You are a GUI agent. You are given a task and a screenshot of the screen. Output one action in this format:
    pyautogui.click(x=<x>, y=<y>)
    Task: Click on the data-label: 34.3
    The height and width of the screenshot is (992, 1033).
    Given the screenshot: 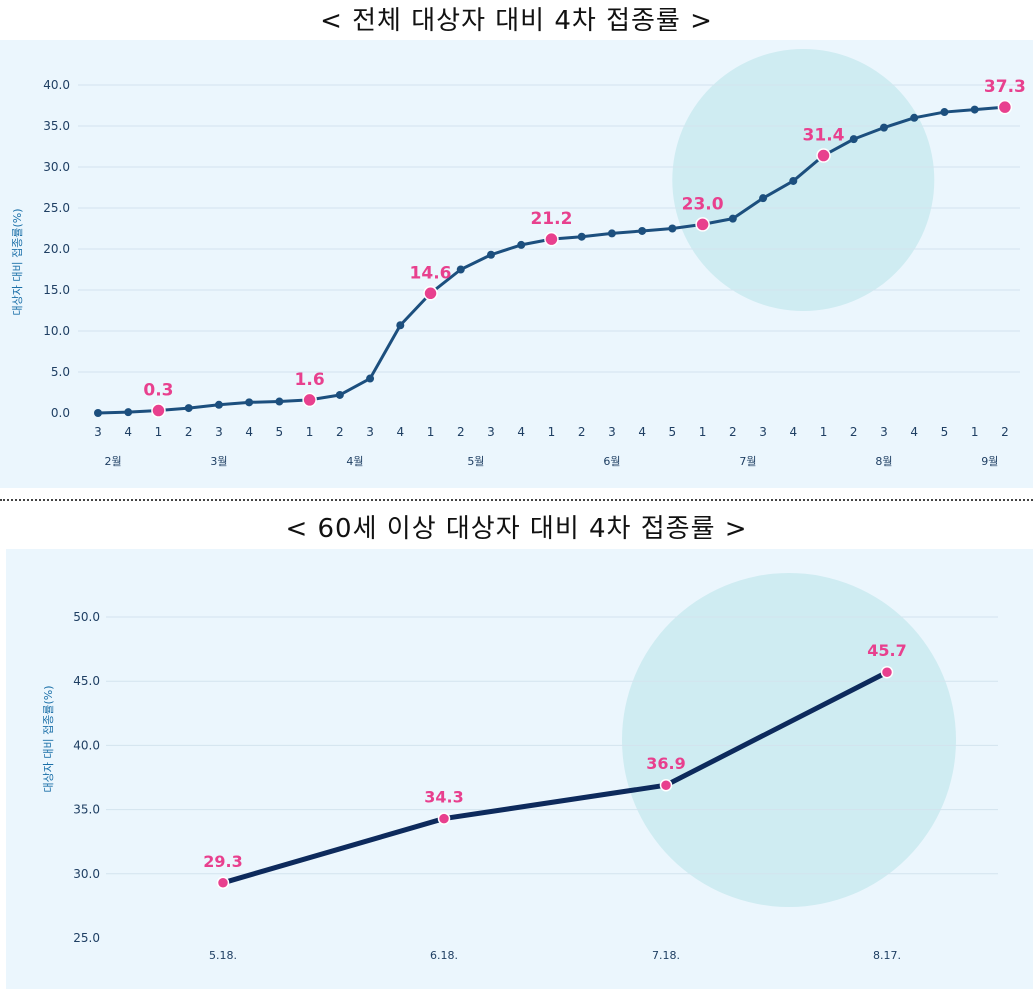 What is the action you would take?
    pyautogui.click(x=443, y=797)
    